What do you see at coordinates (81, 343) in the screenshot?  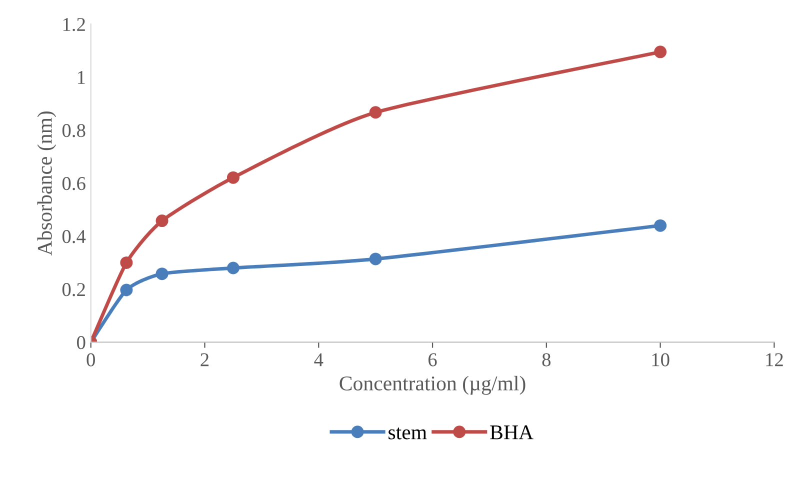 I see `y-tick-label: 0` at bounding box center [81, 343].